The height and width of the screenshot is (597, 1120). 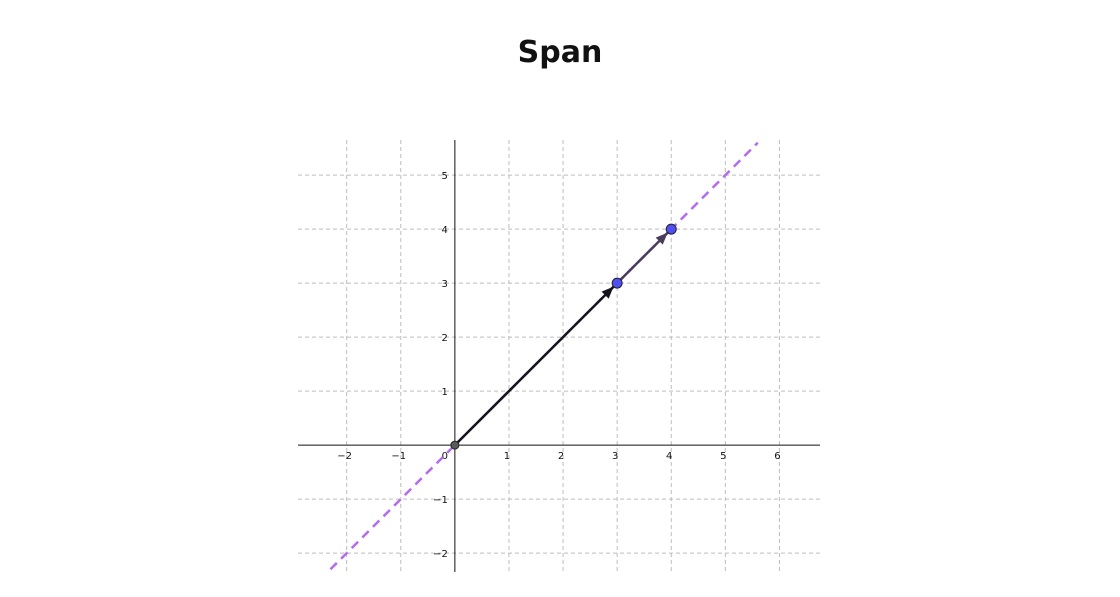 I want to click on y-tick-label: −1, so click(x=440, y=500).